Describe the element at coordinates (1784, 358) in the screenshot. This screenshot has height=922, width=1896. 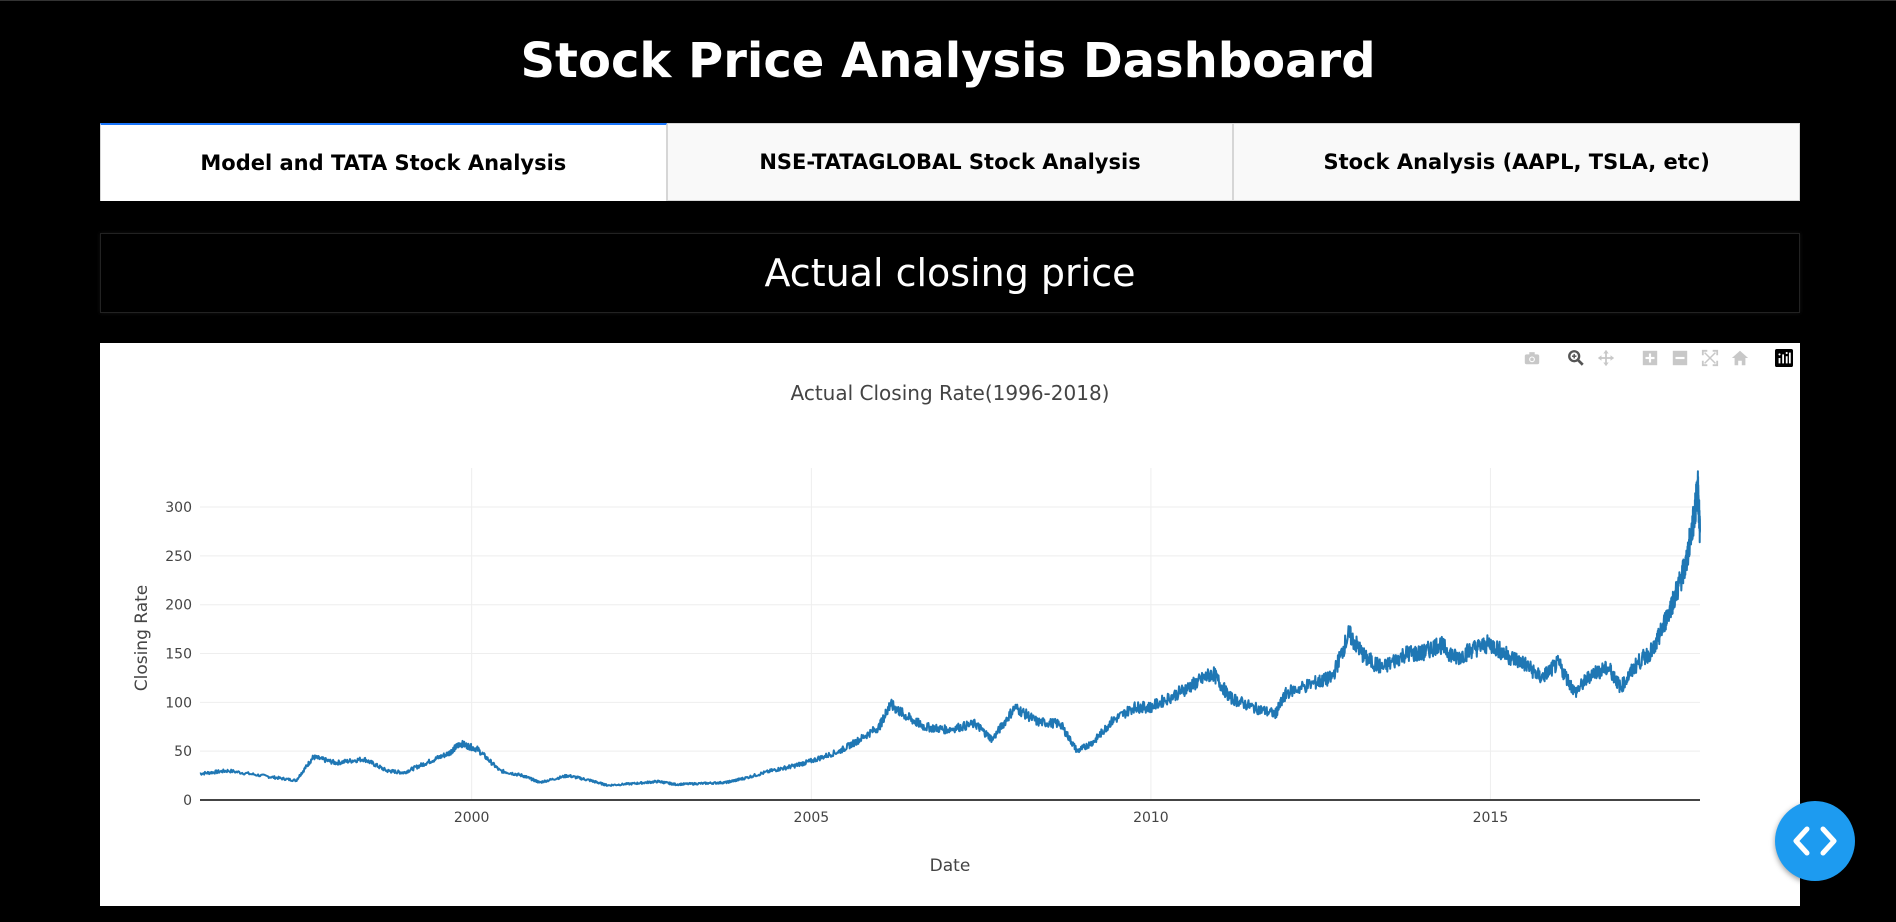
I see `plotly-logo-icon` at that location.